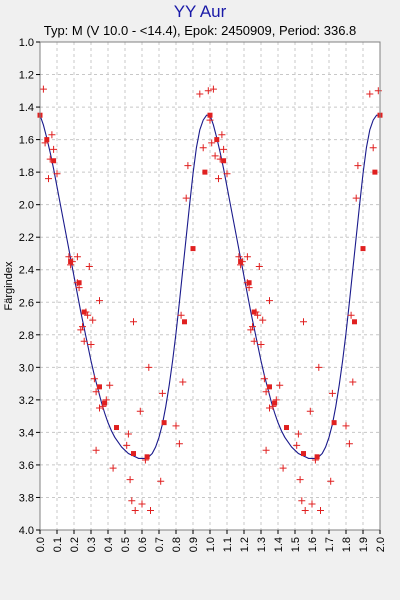  I want to click on x-tick-label: 1.7, so click(330, 544).